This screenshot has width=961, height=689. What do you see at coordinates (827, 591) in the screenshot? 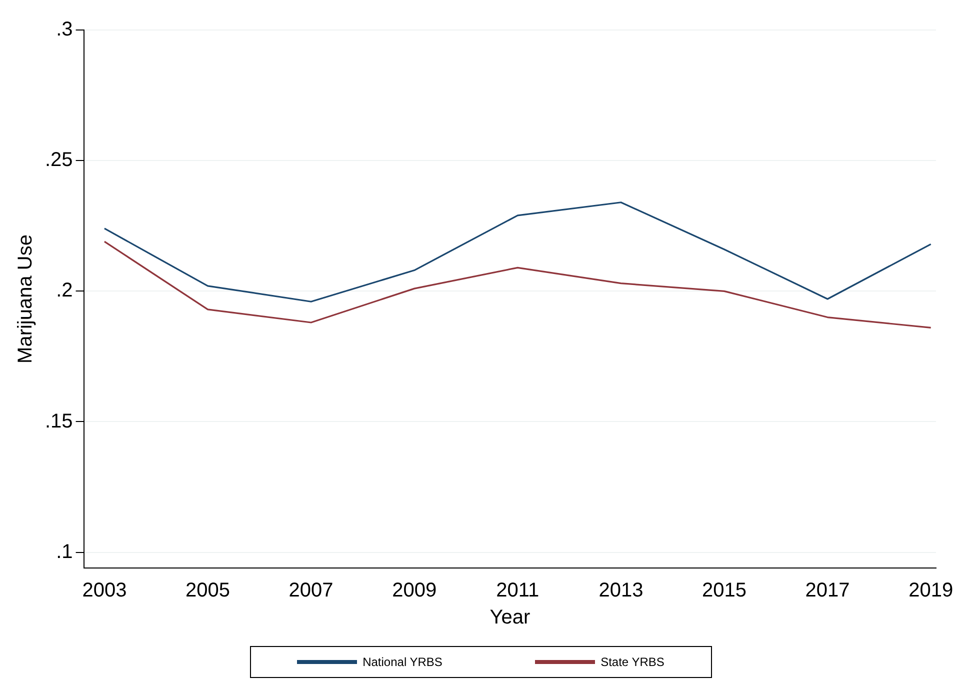
I see `x-tick-label: 2017` at bounding box center [827, 591].